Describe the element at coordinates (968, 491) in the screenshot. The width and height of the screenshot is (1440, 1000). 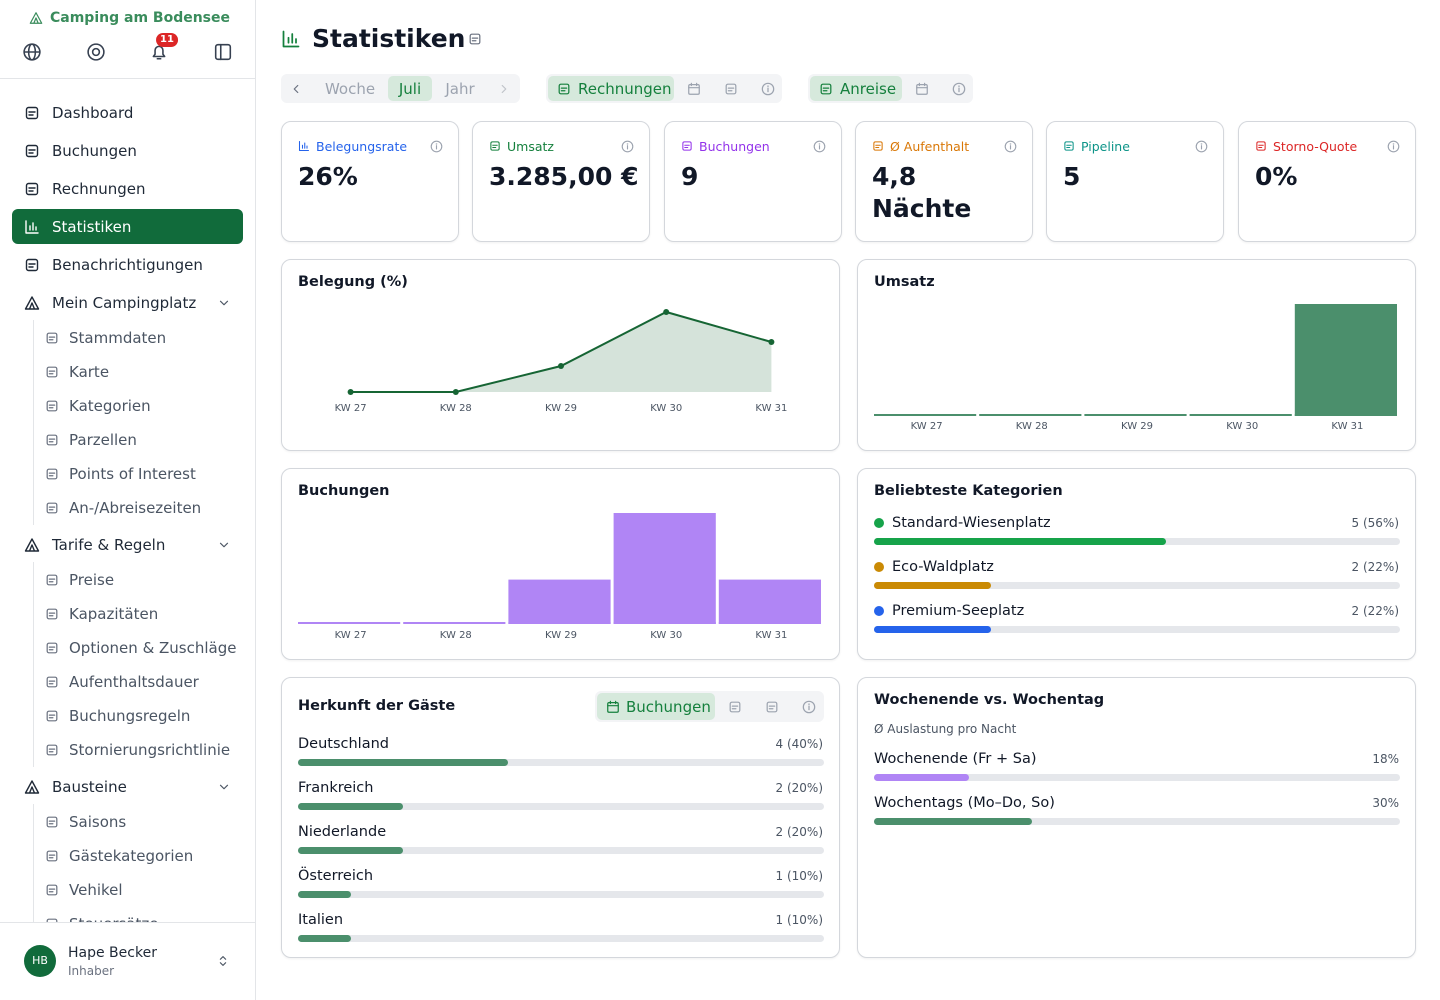
I see `card-title: Beliebteste Kategorien` at that location.